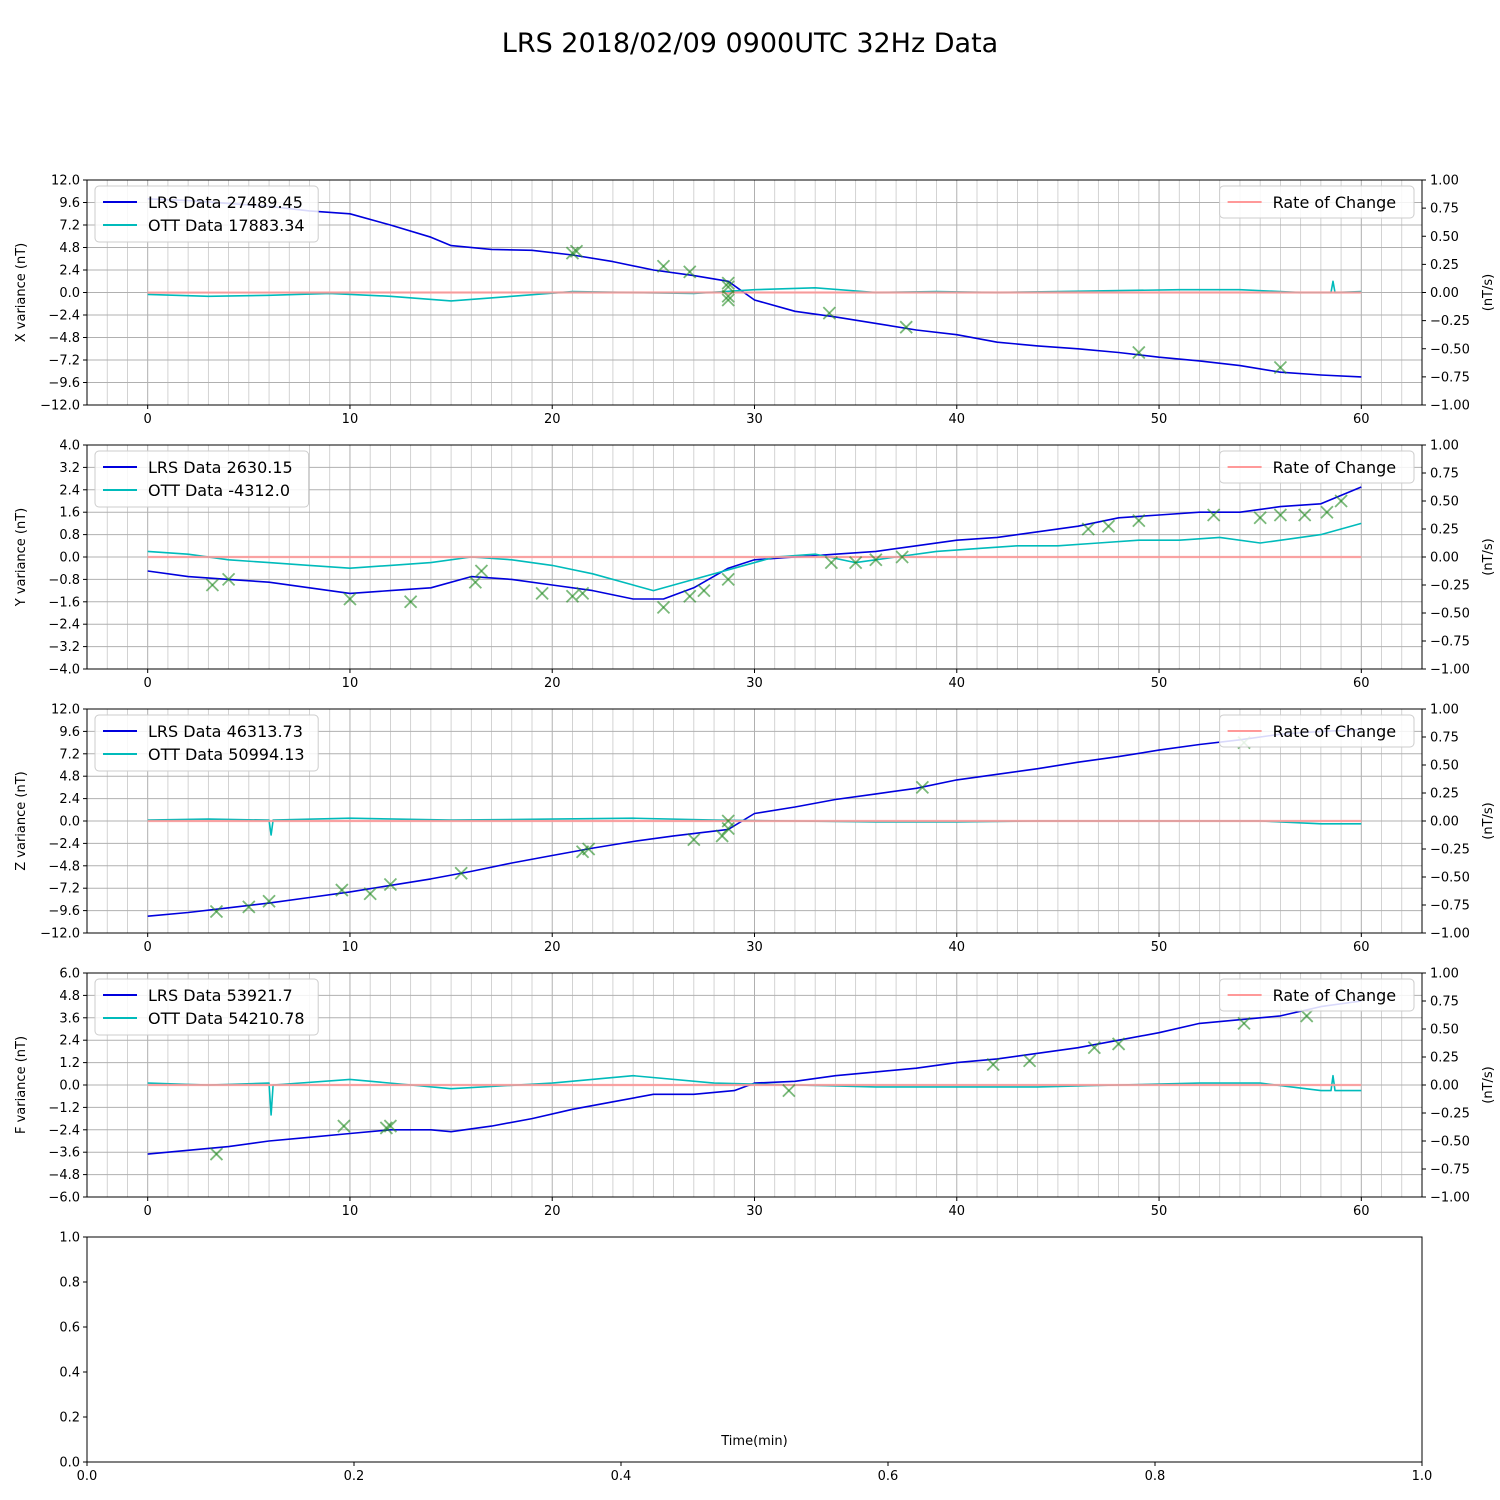 Image resolution: width=1500 pixels, height=1500 pixels. I want to click on y-tick-label: 7.2, so click(69, 226).